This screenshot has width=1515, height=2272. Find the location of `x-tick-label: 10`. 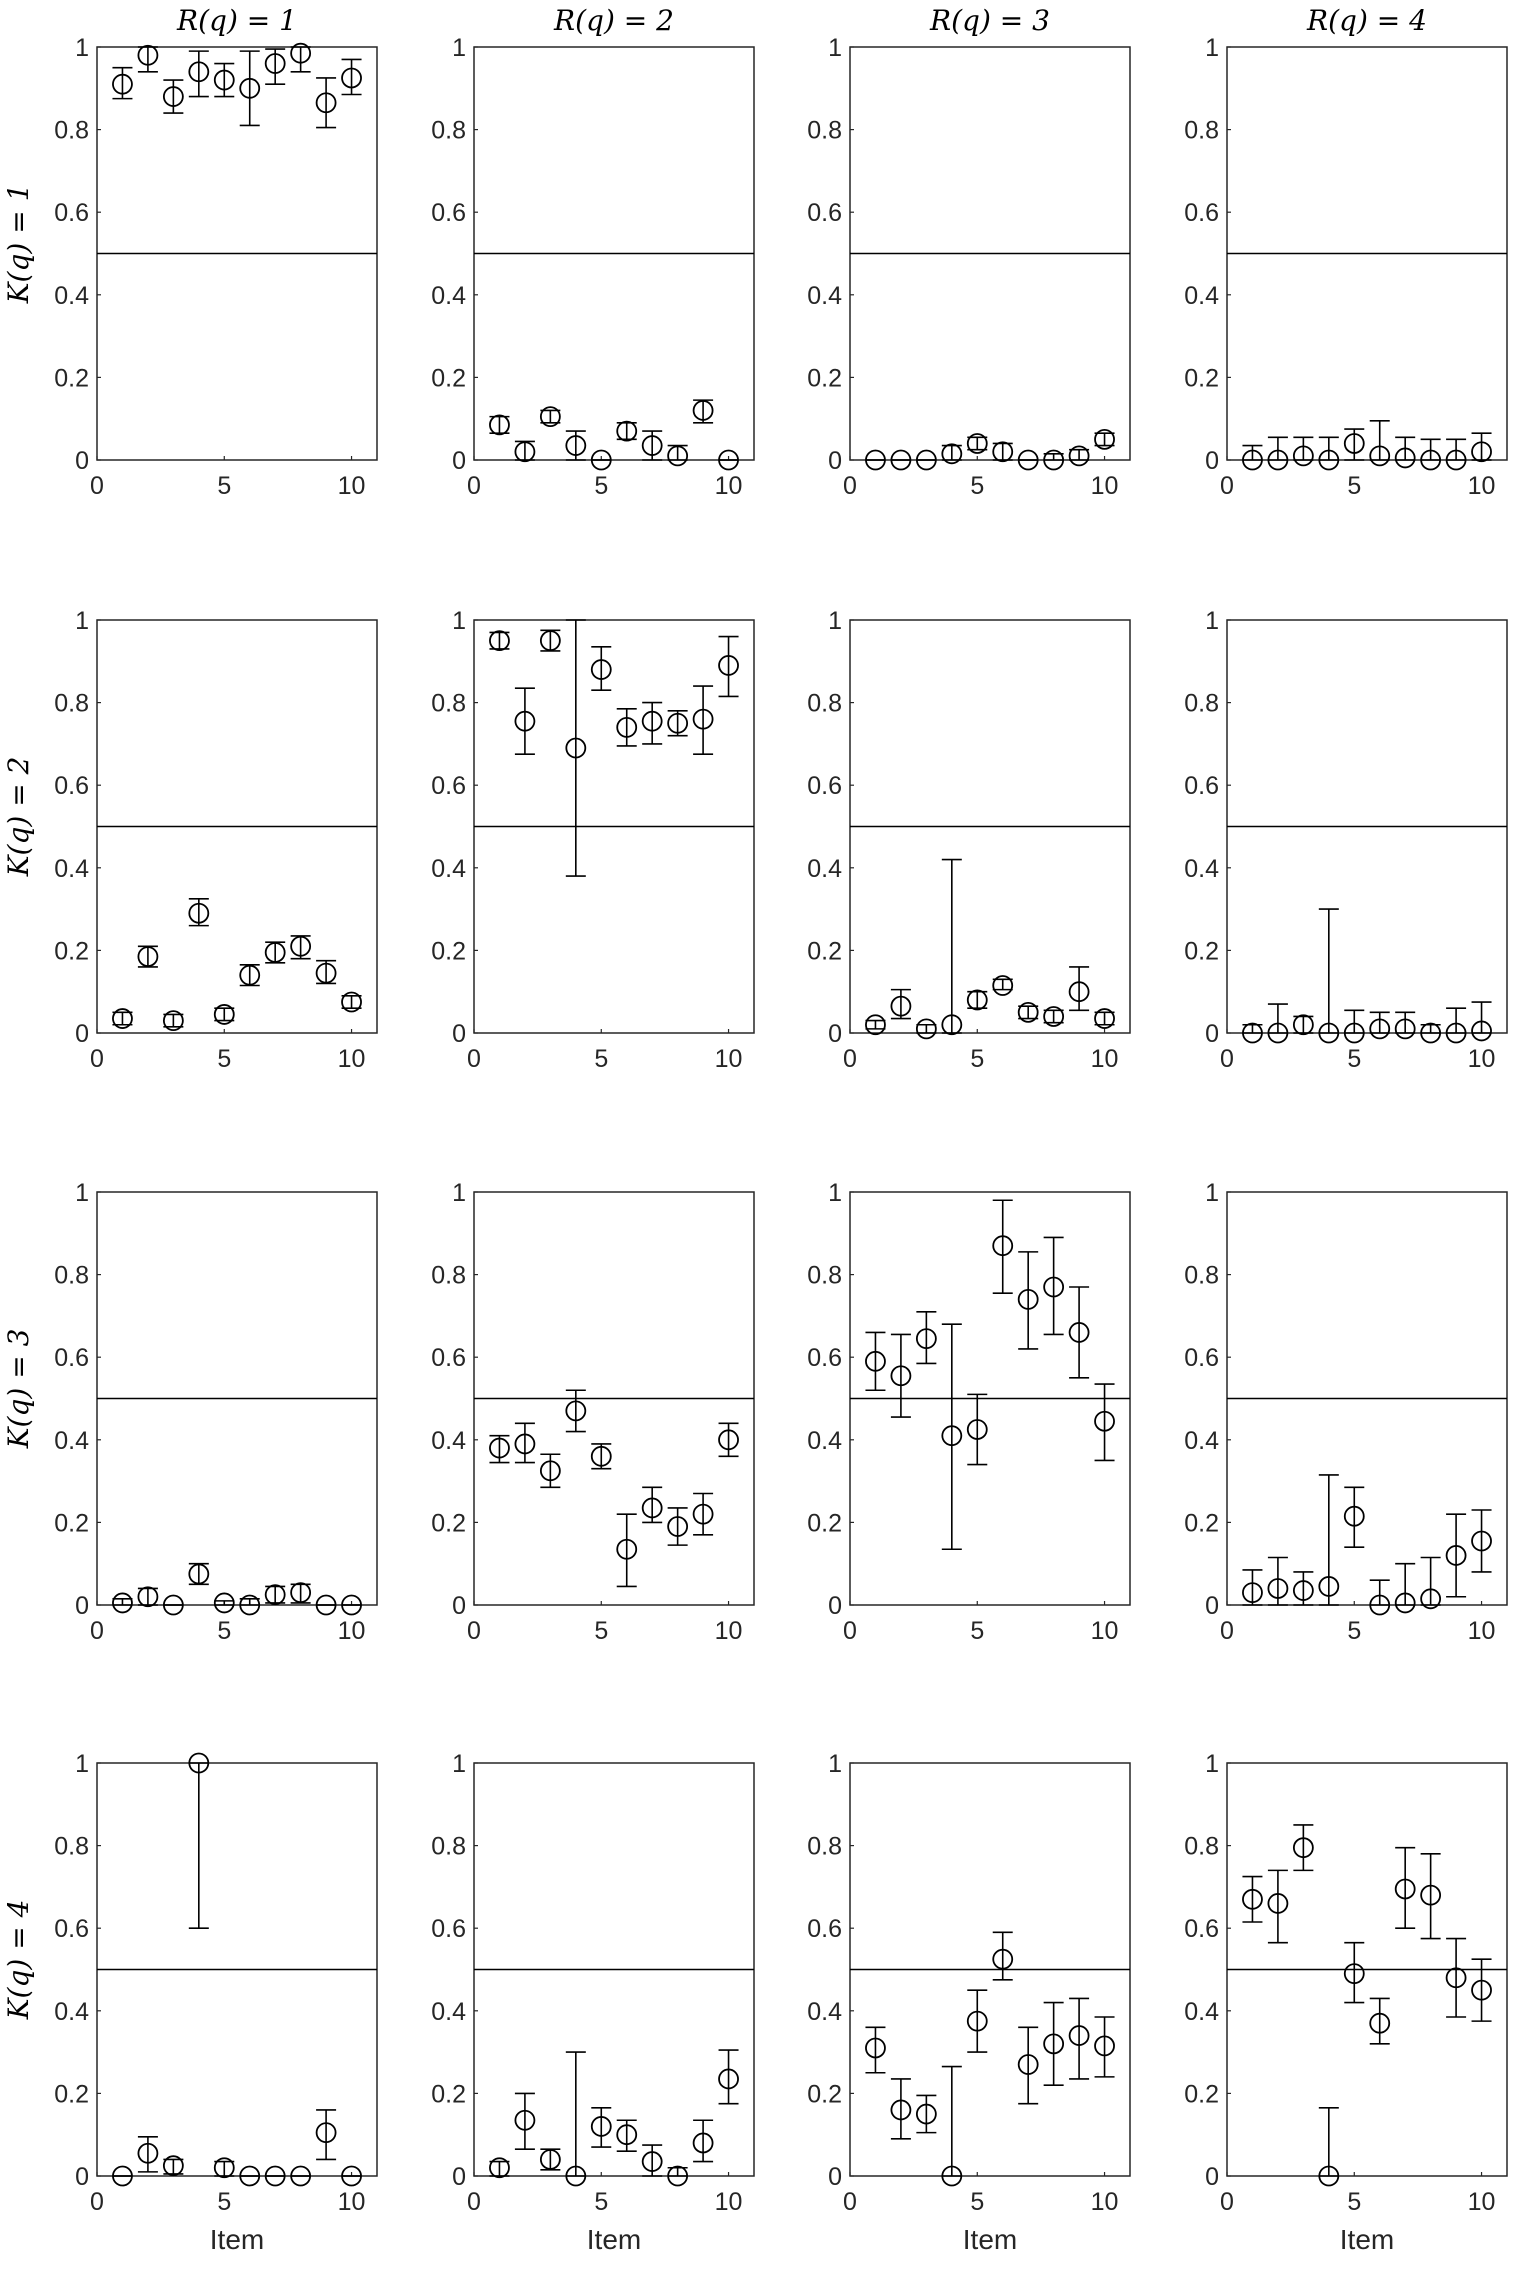

x-tick-label: 10 is located at coordinates (1105, 2202).